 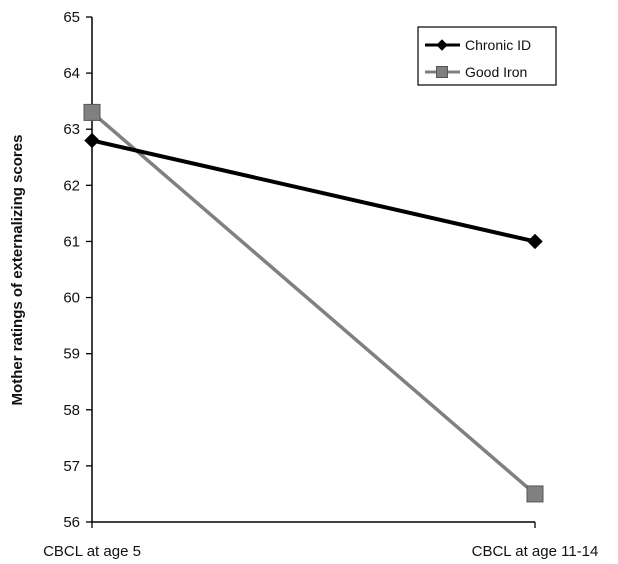 What do you see at coordinates (71, 129) in the screenshot?
I see `y-tick-label: 63` at bounding box center [71, 129].